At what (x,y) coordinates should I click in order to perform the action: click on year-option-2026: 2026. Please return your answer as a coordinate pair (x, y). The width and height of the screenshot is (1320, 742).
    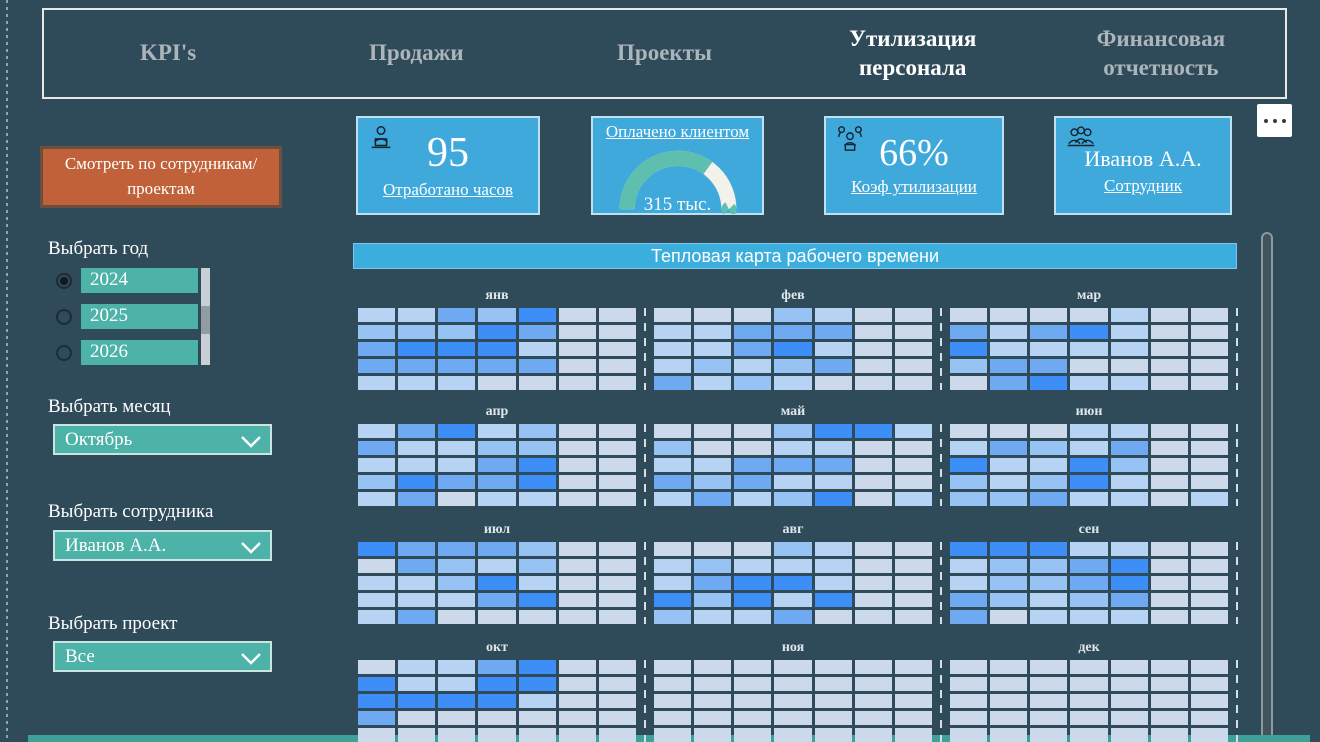
    Looking at the image, I should click on (129, 352).